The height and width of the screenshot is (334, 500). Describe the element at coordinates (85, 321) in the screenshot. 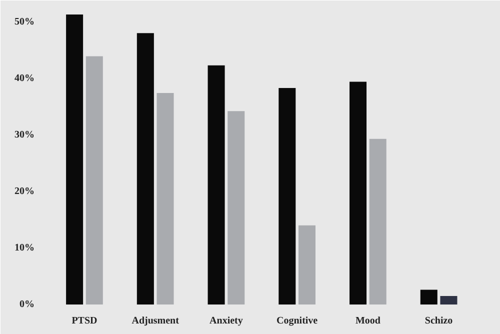

I see `x-tick-label: PTSD` at that location.